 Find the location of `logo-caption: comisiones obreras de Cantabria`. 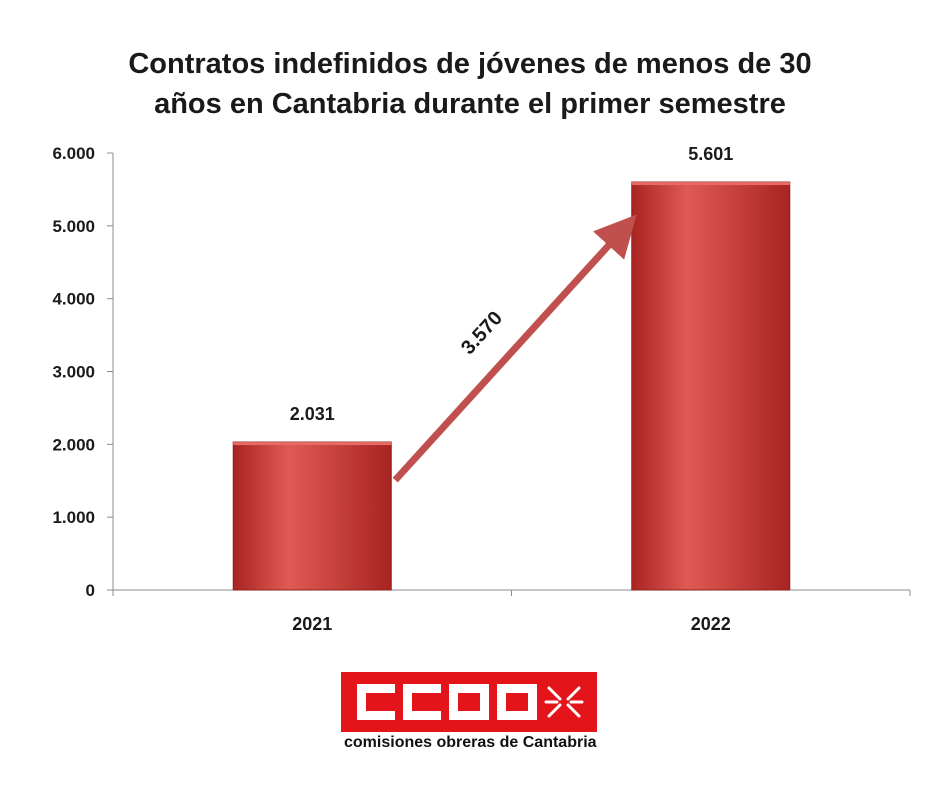

logo-caption: comisiones obreras de Cantabria is located at coordinates (470, 742).